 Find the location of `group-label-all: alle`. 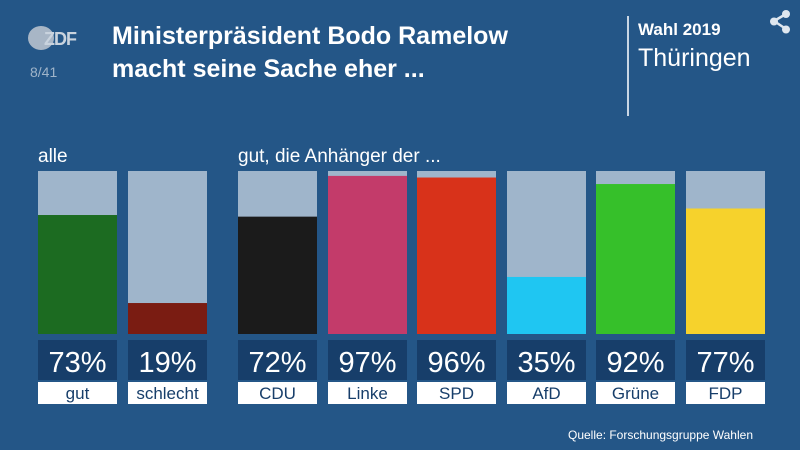

group-label-all: alle is located at coordinates (53, 156).